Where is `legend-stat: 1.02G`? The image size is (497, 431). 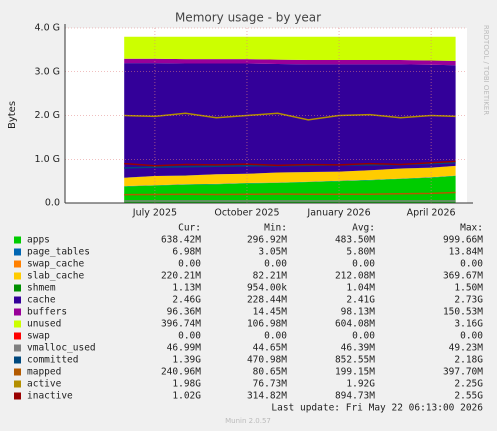 legend-stat: 1.02G is located at coordinates (186, 396).